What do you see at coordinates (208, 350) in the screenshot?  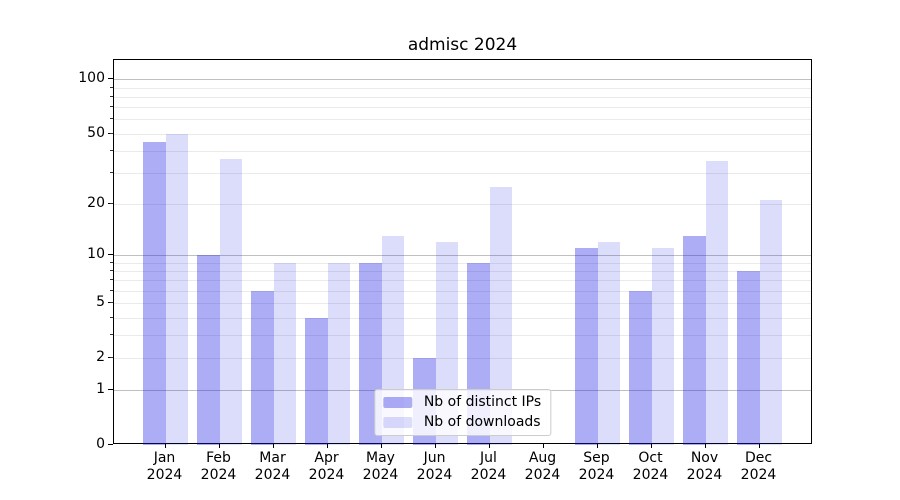 I see `bar-nb-of-distinct-ips-feb` at bounding box center [208, 350].